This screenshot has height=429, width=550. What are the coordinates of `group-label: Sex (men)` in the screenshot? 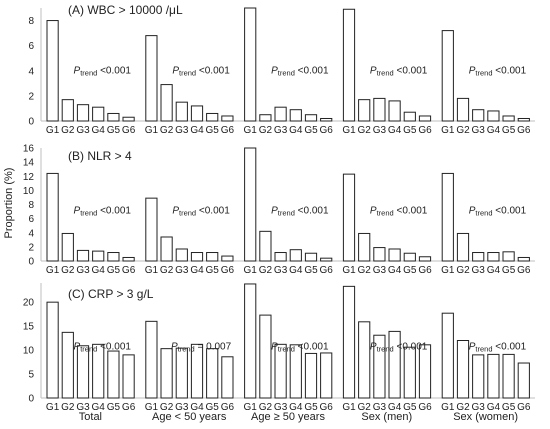 It's located at (386, 417).